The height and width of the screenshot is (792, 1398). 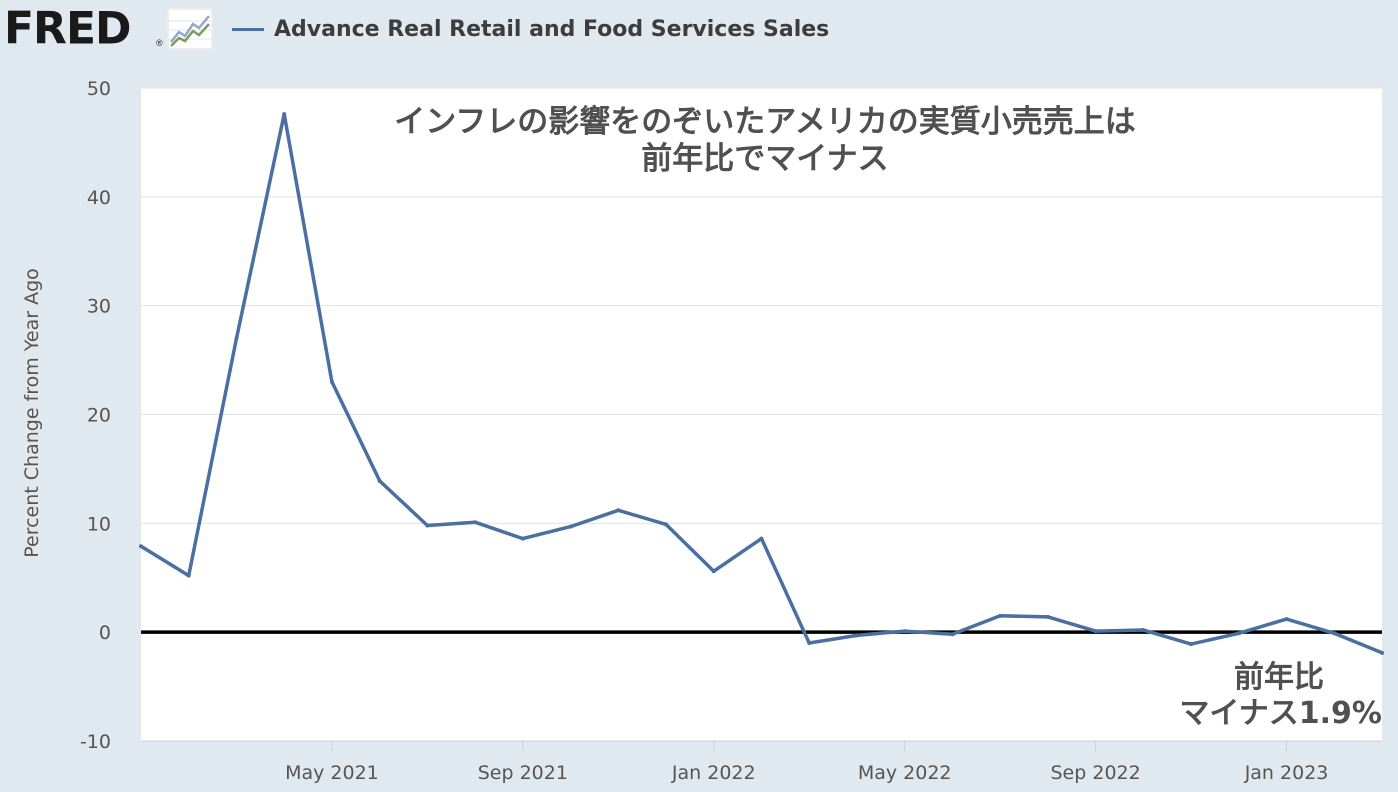 What do you see at coordinates (99, 89) in the screenshot?
I see `y-tick-label: 50` at bounding box center [99, 89].